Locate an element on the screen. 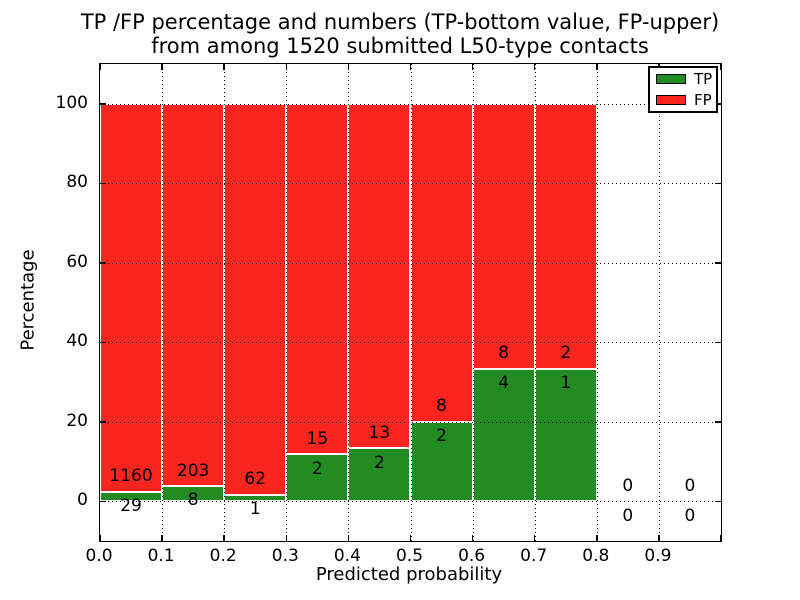 This screenshot has height=600, width=800. y-tick-label: 80 is located at coordinates (77, 182).